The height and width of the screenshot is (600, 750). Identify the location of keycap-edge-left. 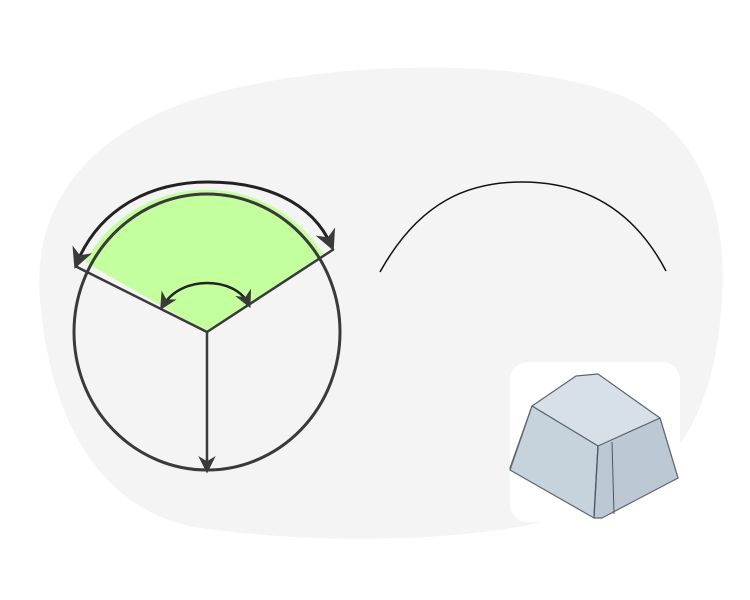
(596, 481).